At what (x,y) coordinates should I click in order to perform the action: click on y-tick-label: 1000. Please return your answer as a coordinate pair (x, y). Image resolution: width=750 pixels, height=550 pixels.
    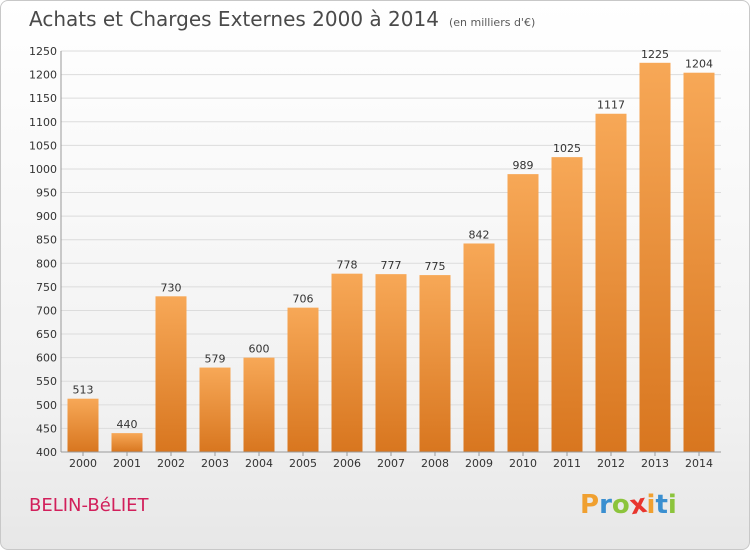
    Looking at the image, I should click on (43, 169).